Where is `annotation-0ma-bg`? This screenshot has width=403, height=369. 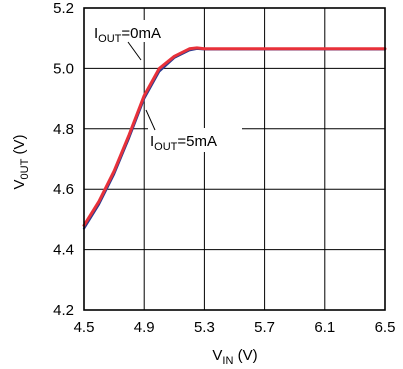 annotation-0ma-bg is located at coordinates (125, 31).